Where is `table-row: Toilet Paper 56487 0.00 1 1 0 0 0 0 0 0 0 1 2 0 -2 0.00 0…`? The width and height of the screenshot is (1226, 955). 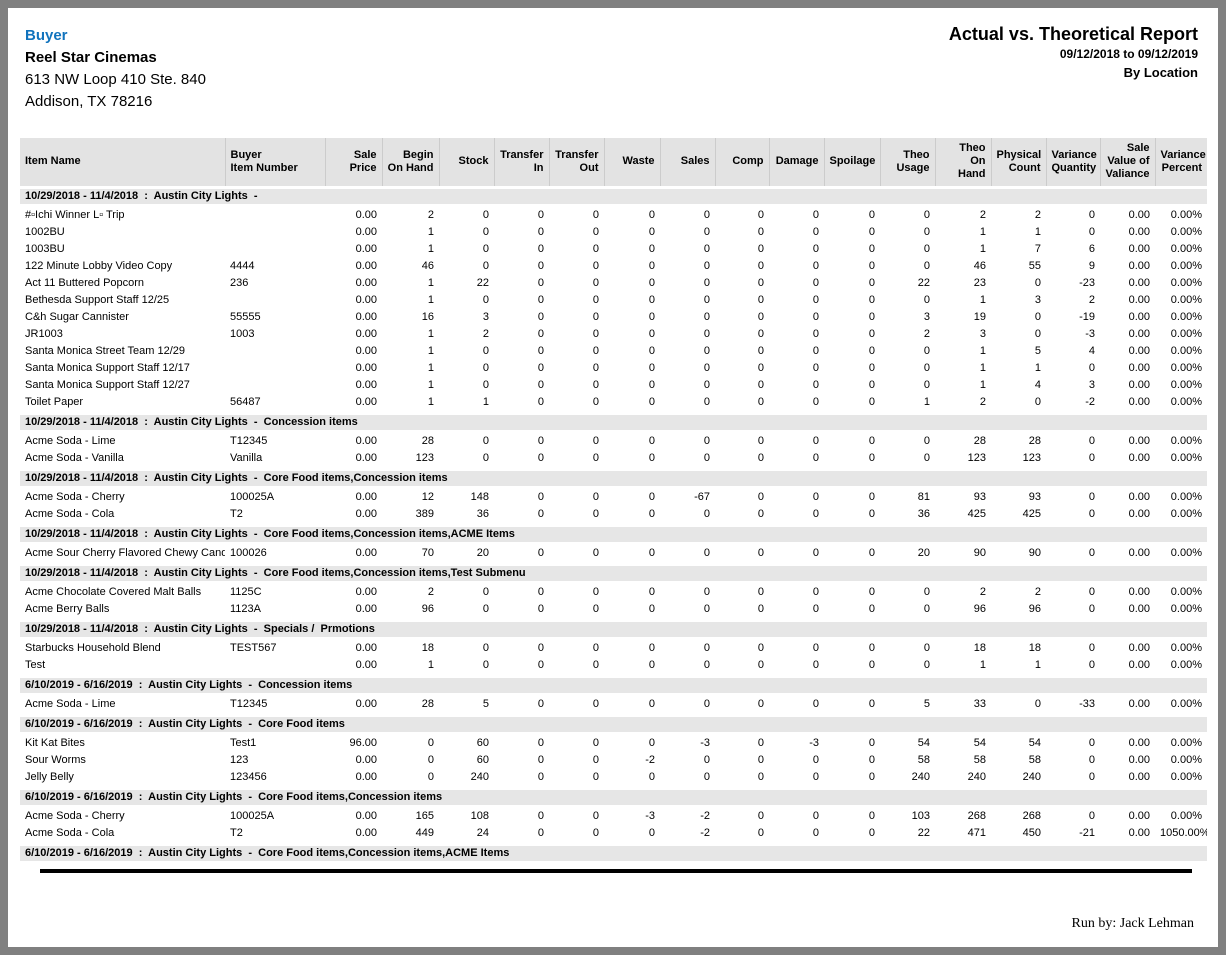 table-row: Toilet Paper 56487 0.00 1 1 0 0 0 0 0 0 0 1 2 0 -2 0.00 0… is located at coordinates (613, 403).